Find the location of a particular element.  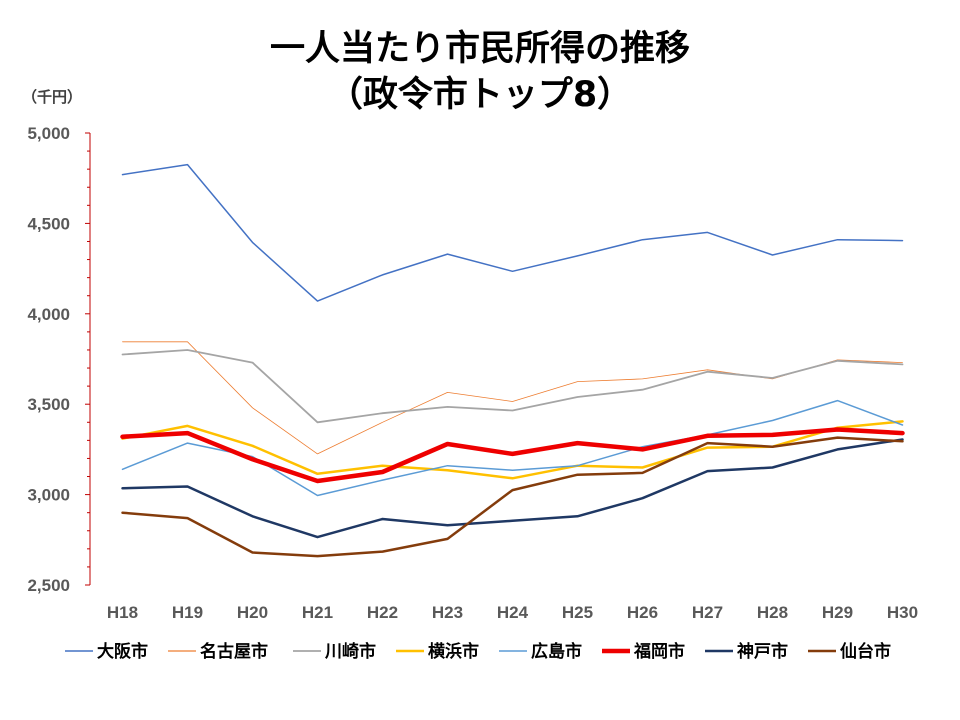

series-line-名古屋市 is located at coordinates (512, 398).